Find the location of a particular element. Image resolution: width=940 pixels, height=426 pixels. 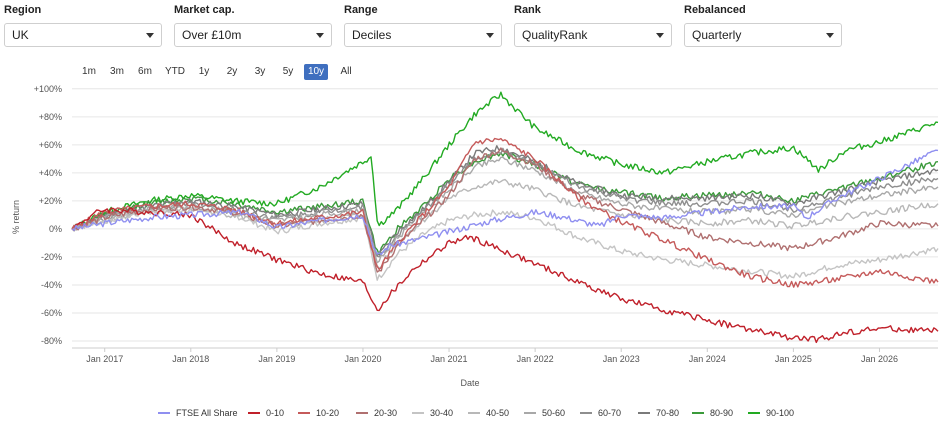

legend-item-90-100: 90-100 is located at coordinates (771, 413).